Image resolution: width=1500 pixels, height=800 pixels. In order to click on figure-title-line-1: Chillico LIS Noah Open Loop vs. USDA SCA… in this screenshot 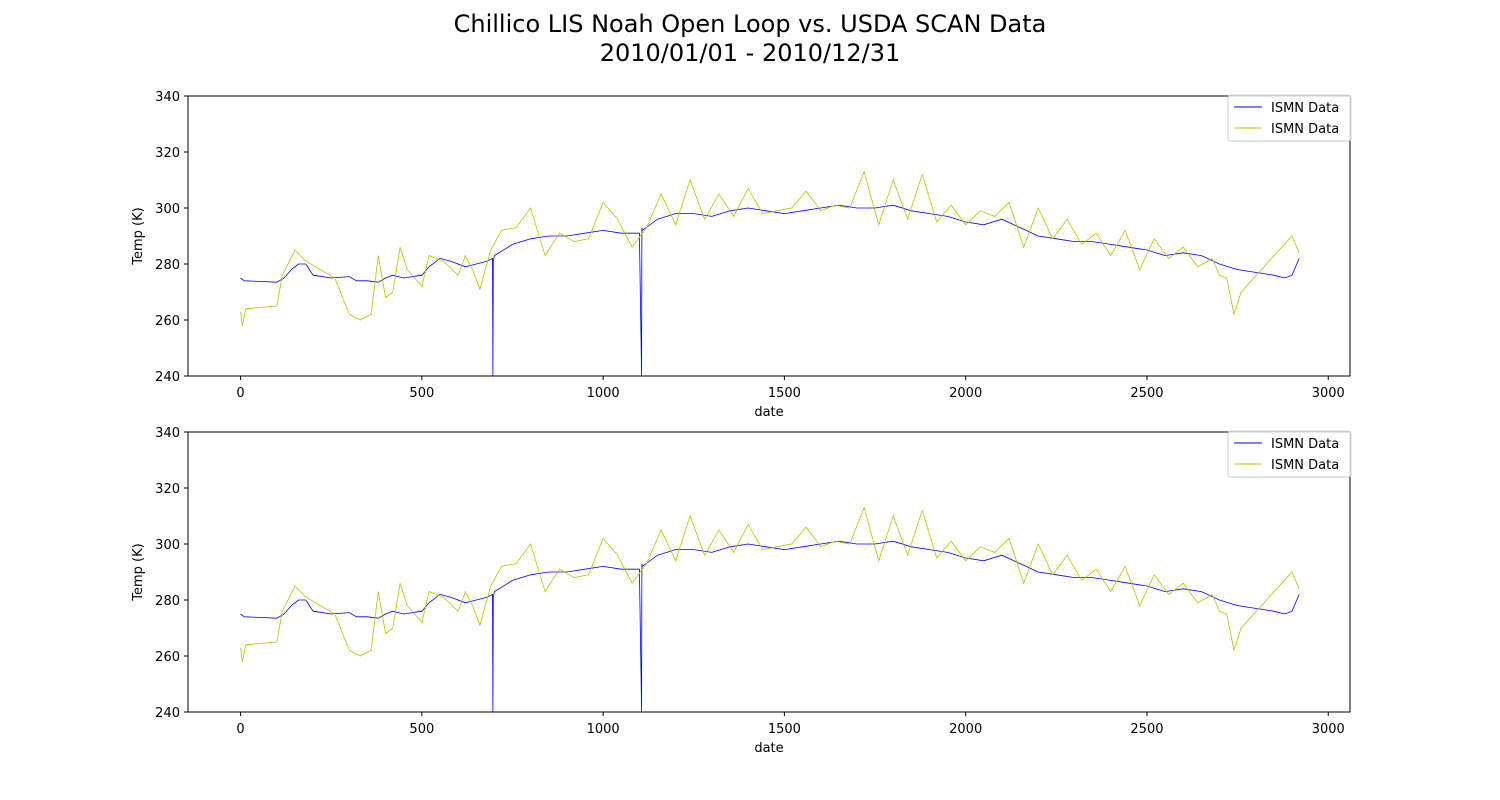, I will do `click(750, 24)`.